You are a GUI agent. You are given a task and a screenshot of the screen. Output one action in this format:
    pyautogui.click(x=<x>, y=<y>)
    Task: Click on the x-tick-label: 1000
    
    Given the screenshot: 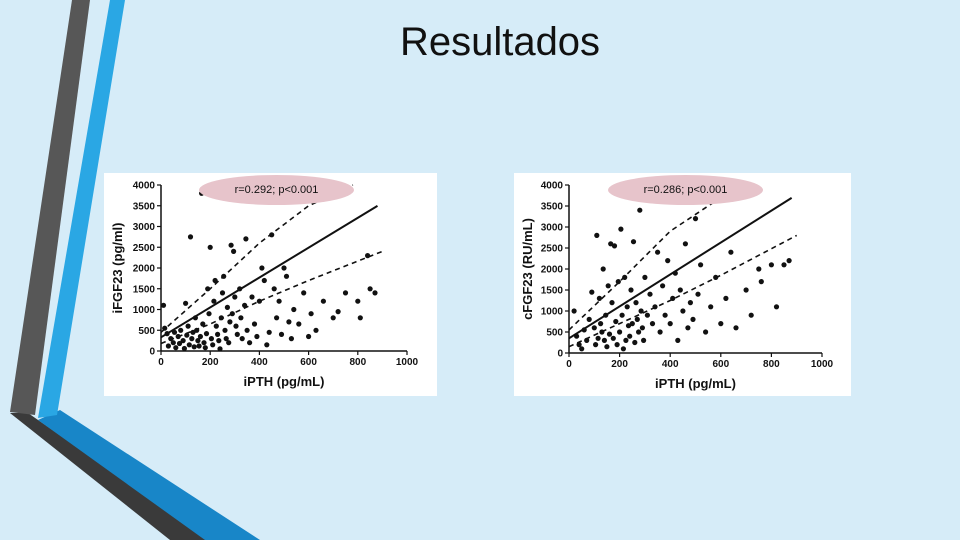 What is the action you would take?
    pyautogui.click(x=407, y=362)
    